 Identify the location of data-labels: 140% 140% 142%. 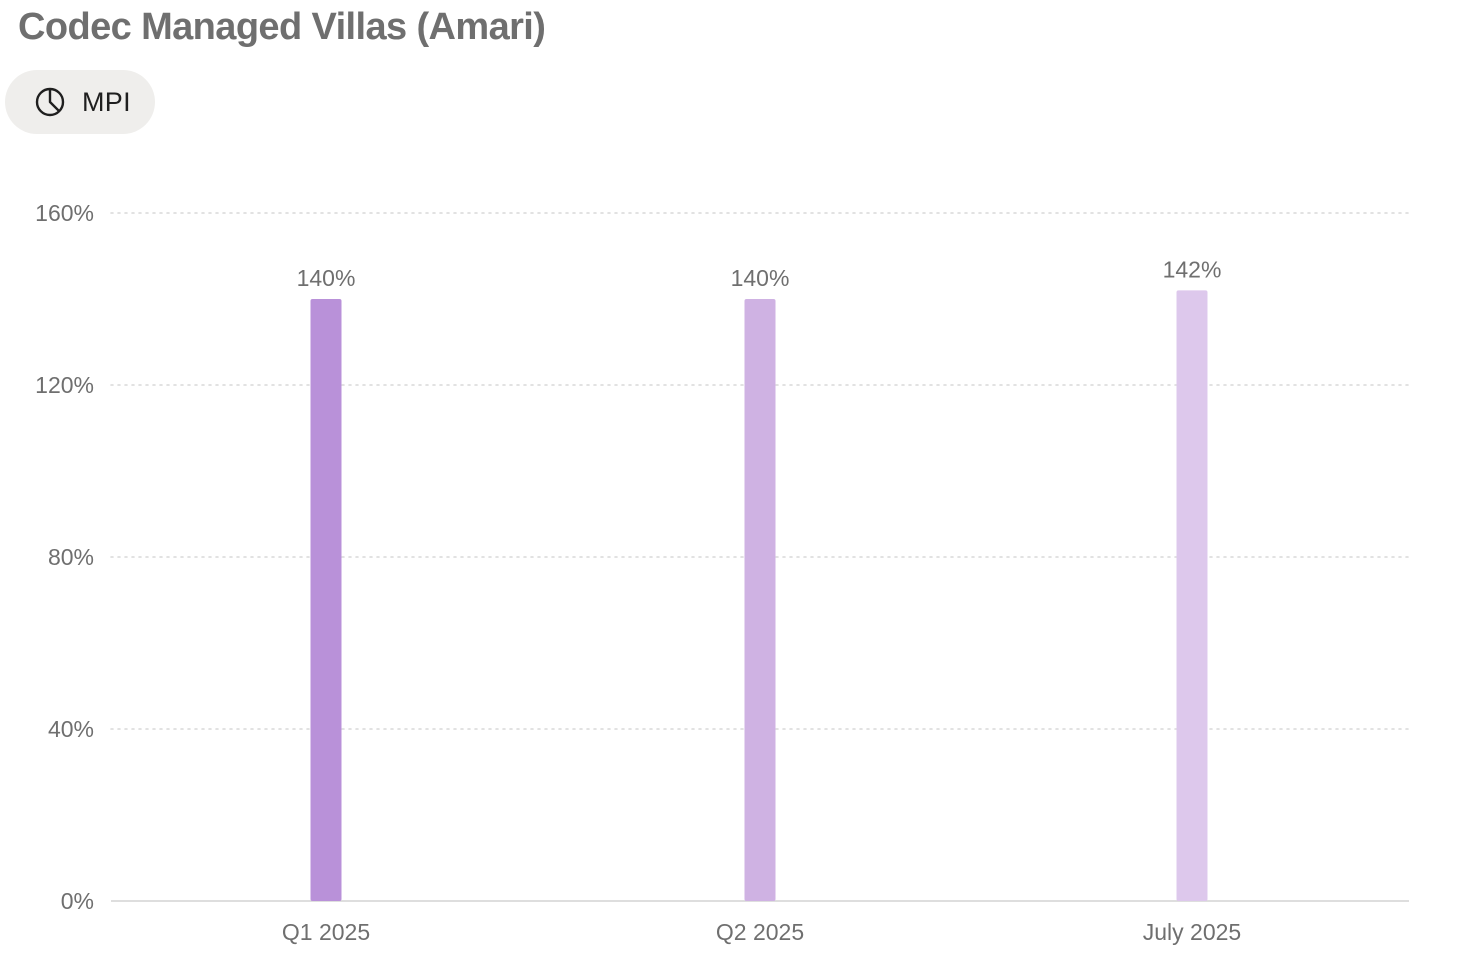
(759, 273).